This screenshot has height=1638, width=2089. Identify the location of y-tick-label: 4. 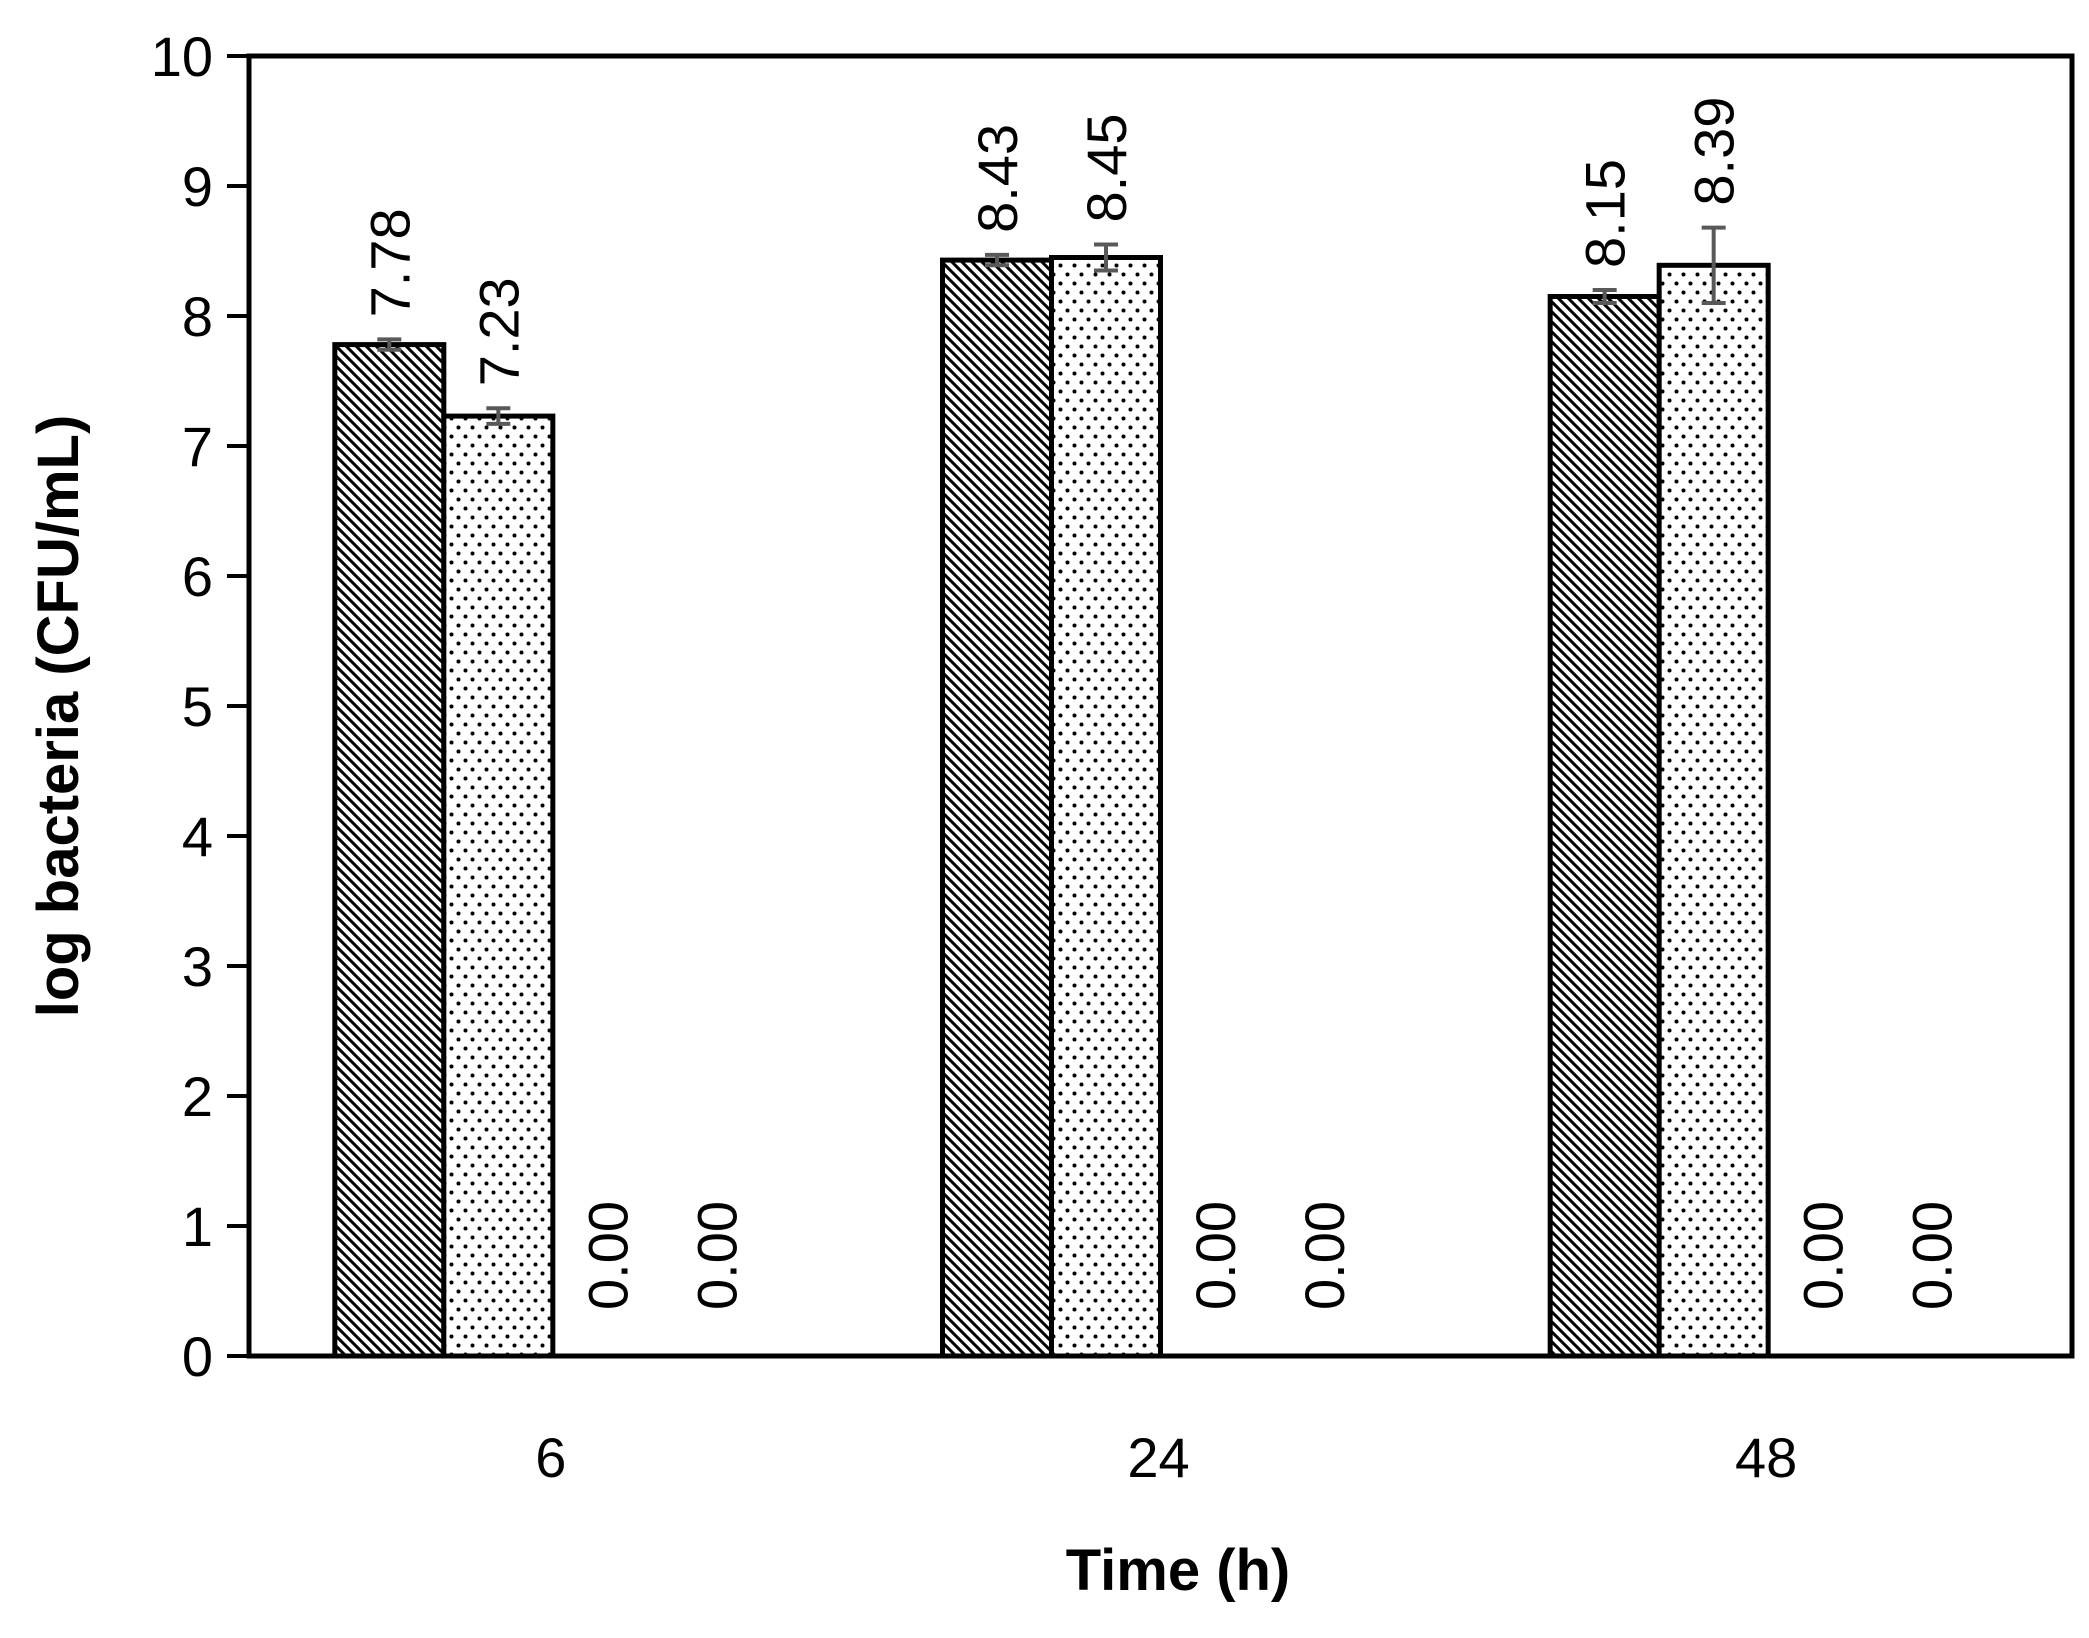
(197, 836).